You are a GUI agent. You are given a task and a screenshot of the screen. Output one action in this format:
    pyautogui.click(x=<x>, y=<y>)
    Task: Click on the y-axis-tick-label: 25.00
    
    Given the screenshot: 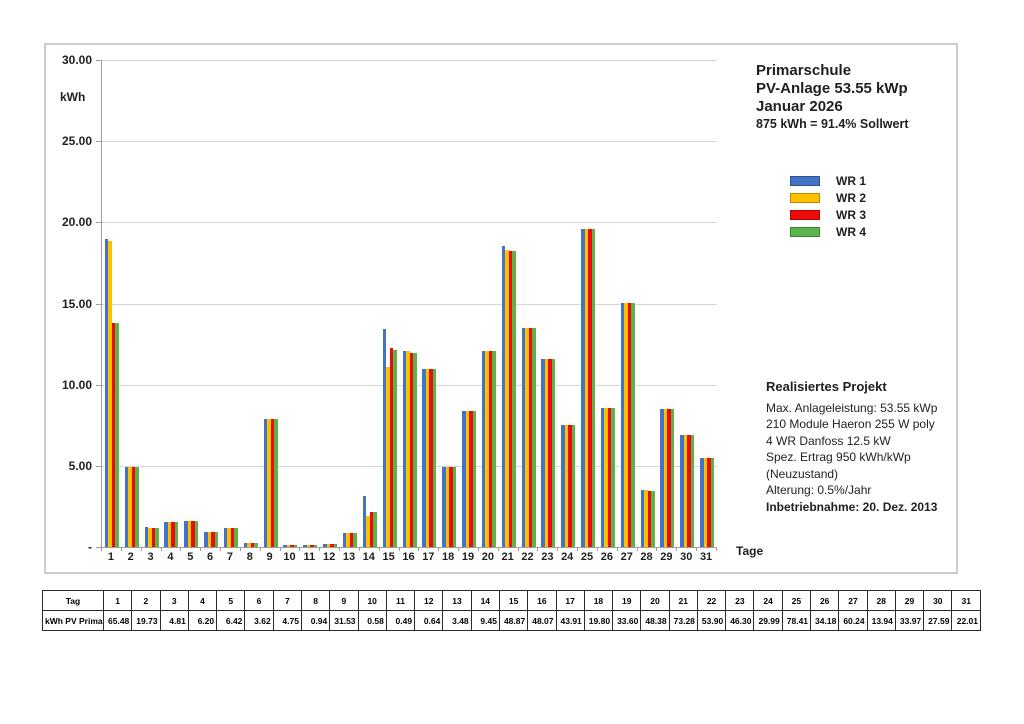 What is the action you would take?
    pyautogui.click(x=76, y=141)
    